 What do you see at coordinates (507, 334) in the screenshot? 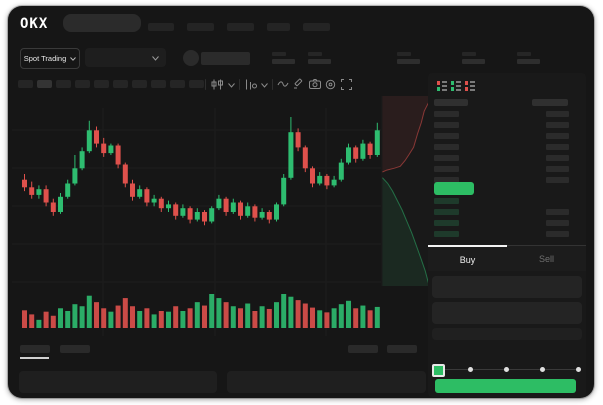
I see `total-row` at bounding box center [507, 334].